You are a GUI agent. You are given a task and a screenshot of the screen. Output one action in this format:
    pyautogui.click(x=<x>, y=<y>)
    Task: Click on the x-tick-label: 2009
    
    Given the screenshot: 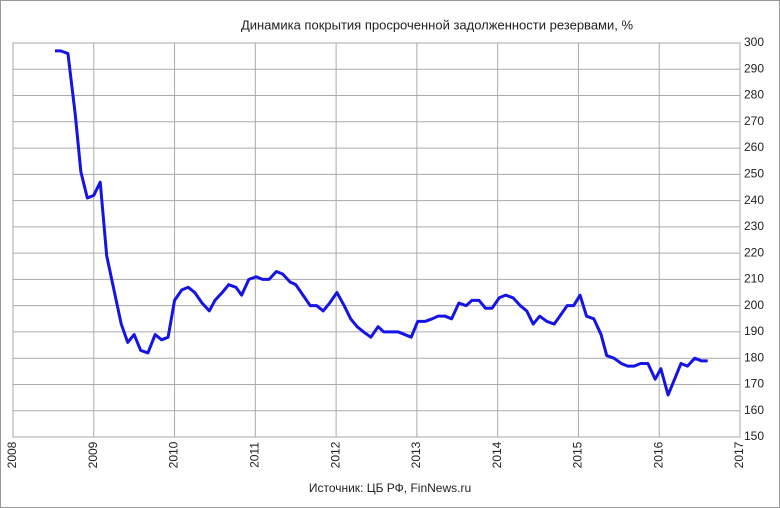 What is the action you would take?
    pyautogui.click(x=93, y=454)
    